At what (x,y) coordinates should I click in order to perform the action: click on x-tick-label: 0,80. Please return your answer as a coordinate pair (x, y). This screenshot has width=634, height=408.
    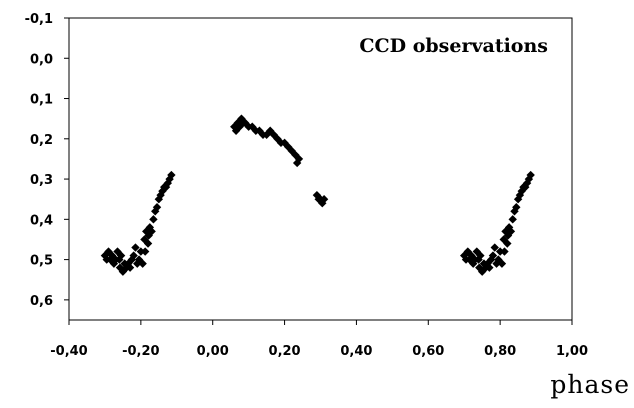
    Looking at the image, I should click on (500, 351).